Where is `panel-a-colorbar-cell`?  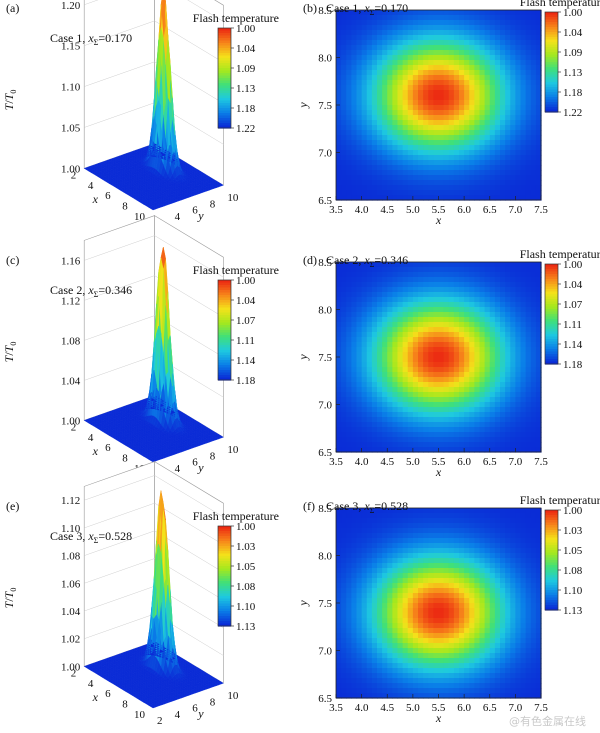
panel-a-colorbar-cell is located at coordinates (224, 82).